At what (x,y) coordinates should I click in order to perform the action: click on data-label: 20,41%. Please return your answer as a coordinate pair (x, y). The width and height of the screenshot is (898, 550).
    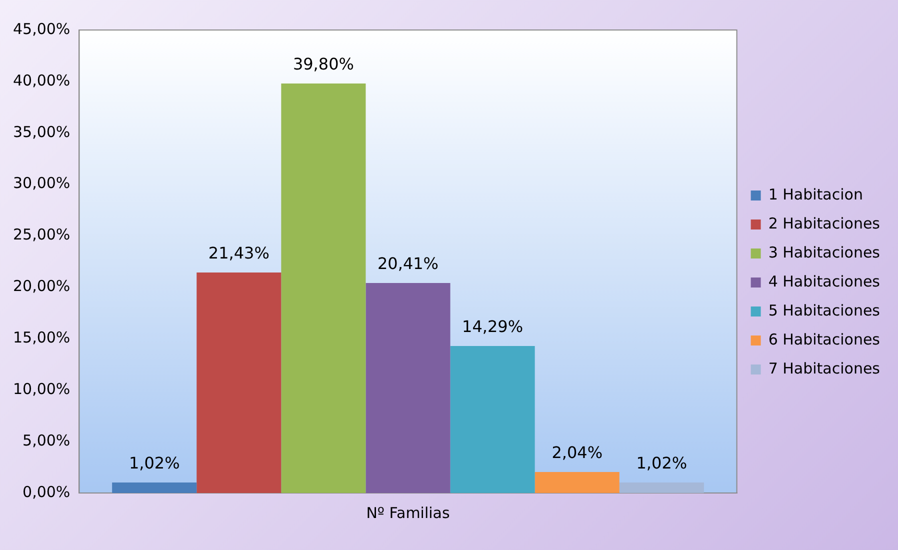
    Looking at the image, I should click on (408, 264).